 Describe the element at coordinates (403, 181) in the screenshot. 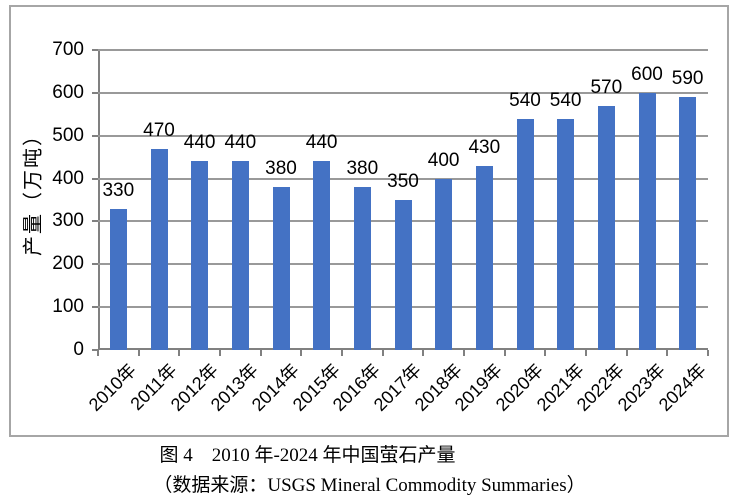

I see `bar-value-label: 350` at that location.